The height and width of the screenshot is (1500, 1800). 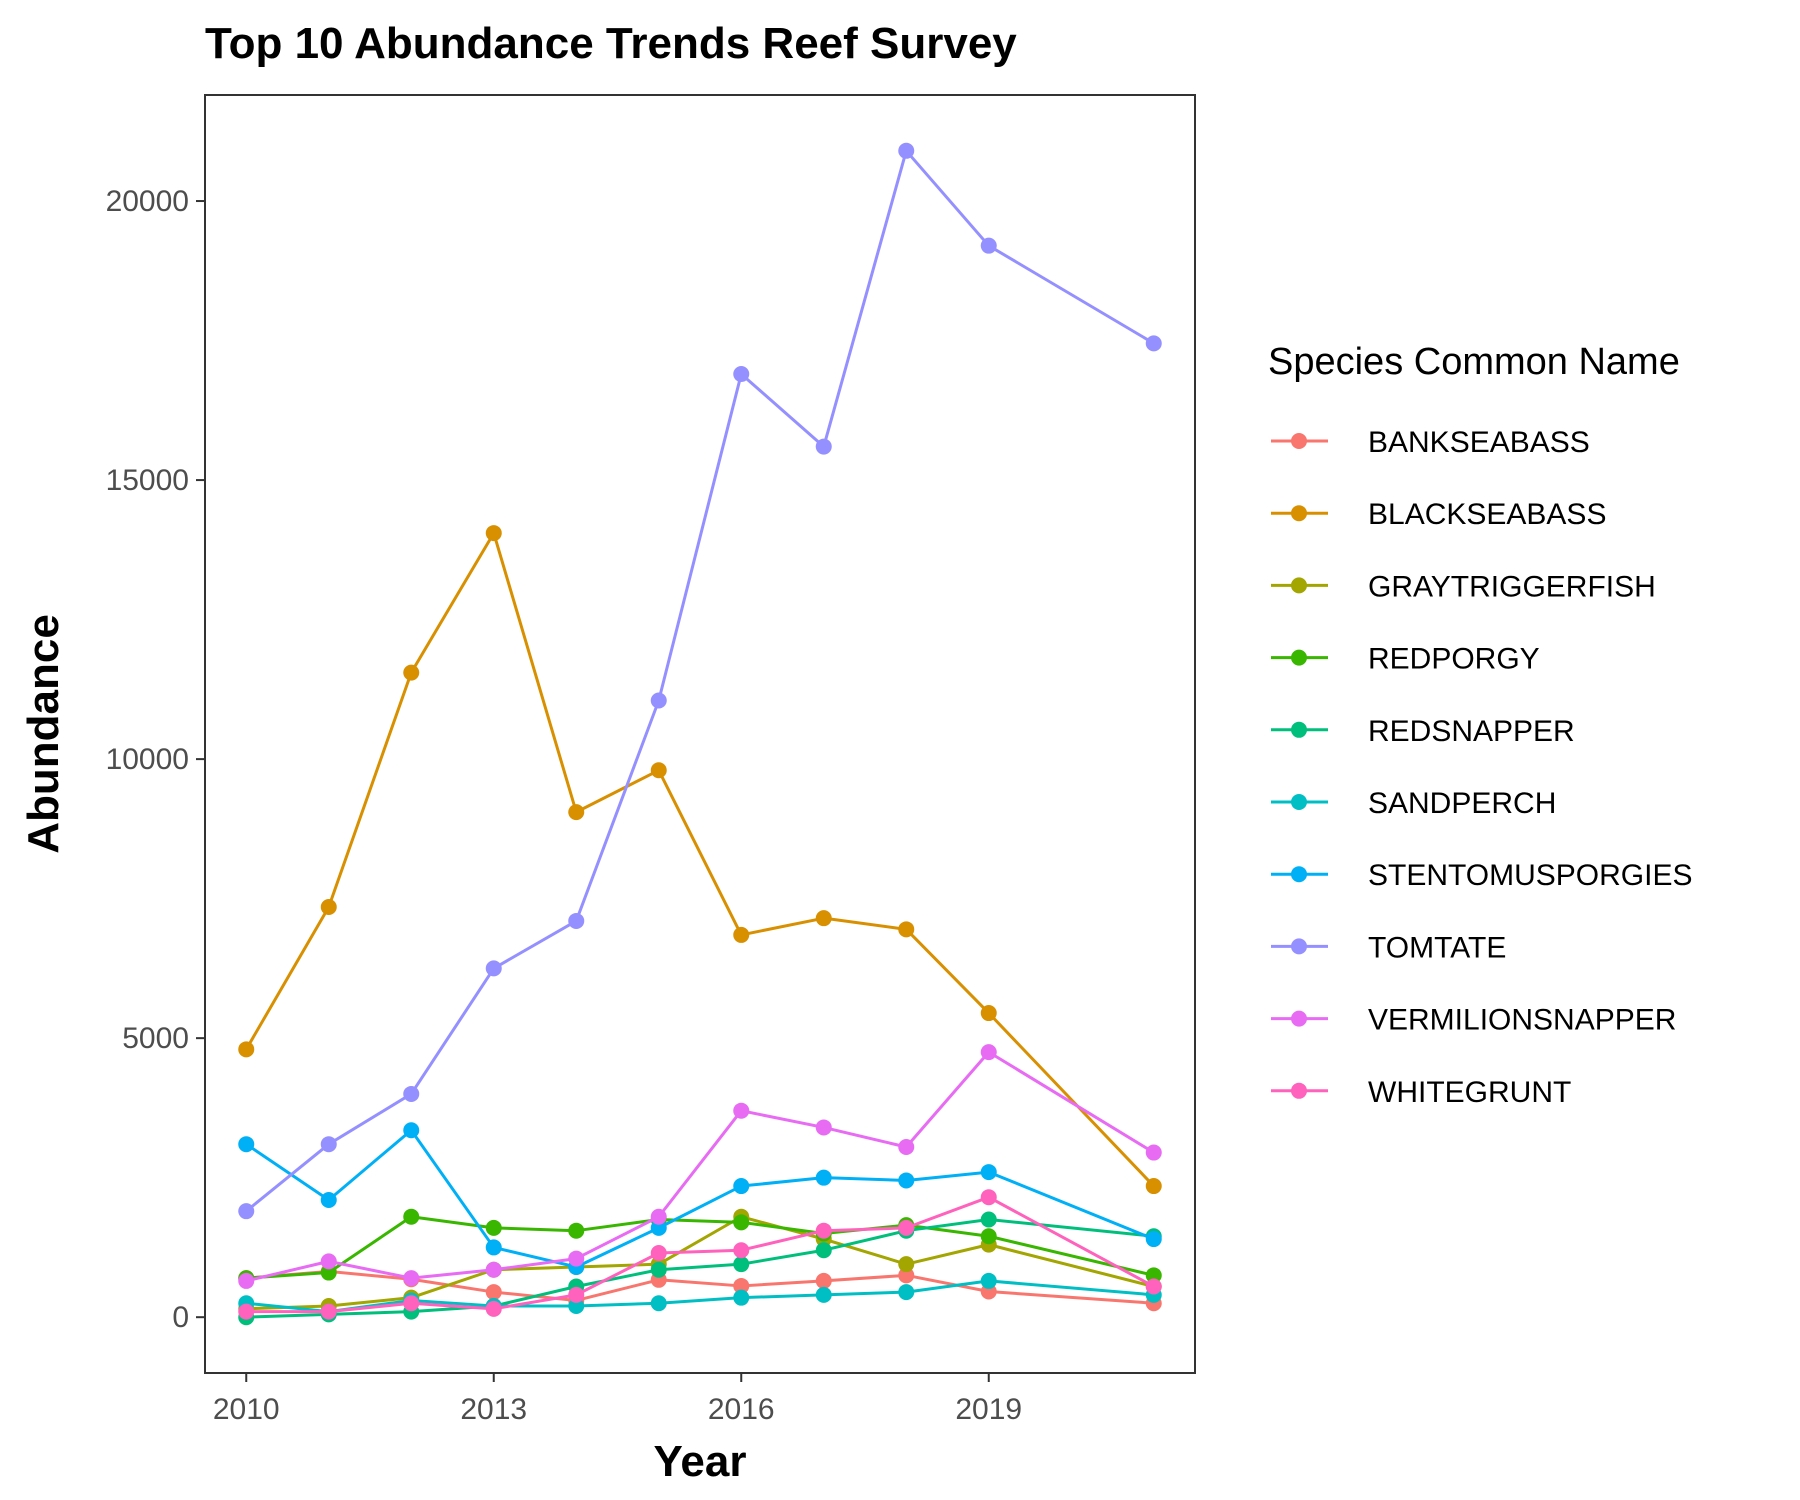 I want to click on legend-item: VERMILIONSNAPPER, so click(x=1473, y=1020).